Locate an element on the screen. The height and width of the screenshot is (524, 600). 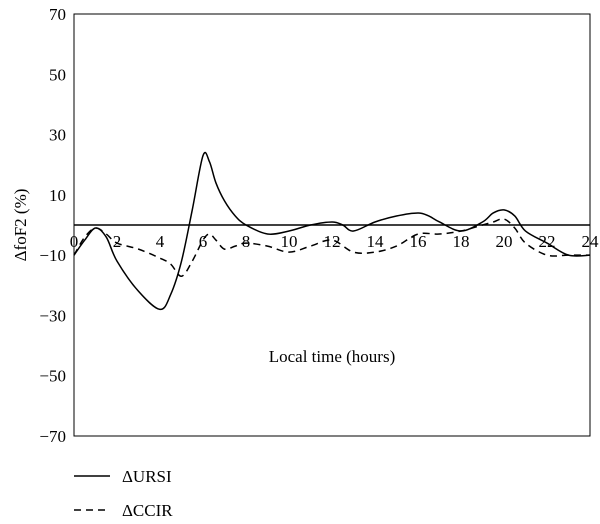
series-line-ccir is located at coordinates (331, 247).